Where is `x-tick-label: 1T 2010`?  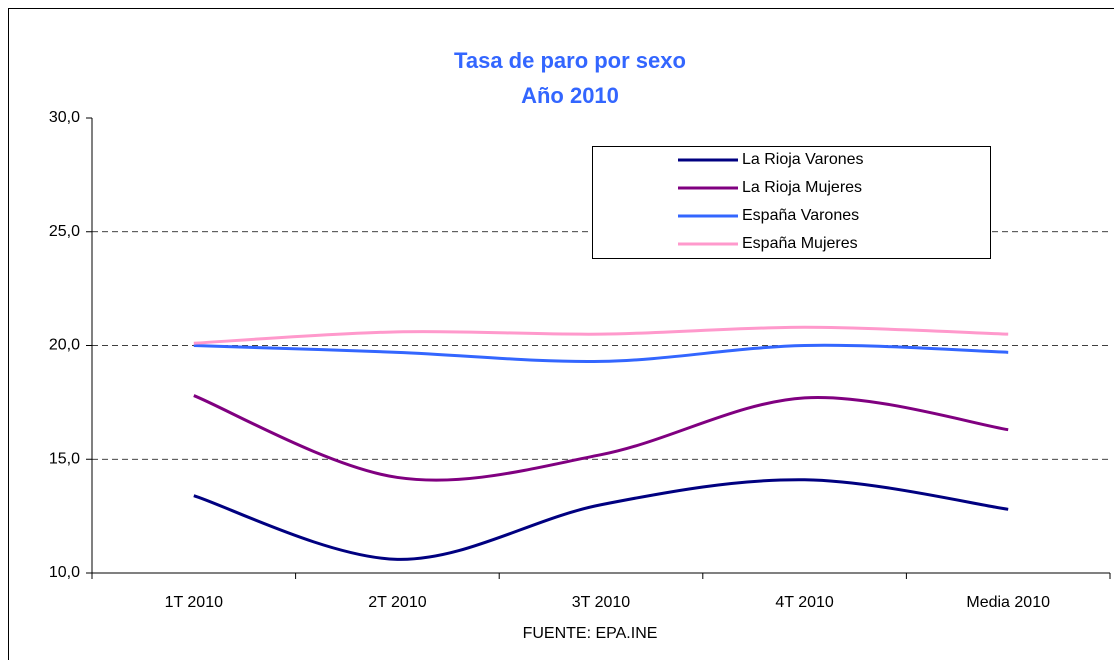 x-tick-label: 1T 2010 is located at coordinates (194, 602).